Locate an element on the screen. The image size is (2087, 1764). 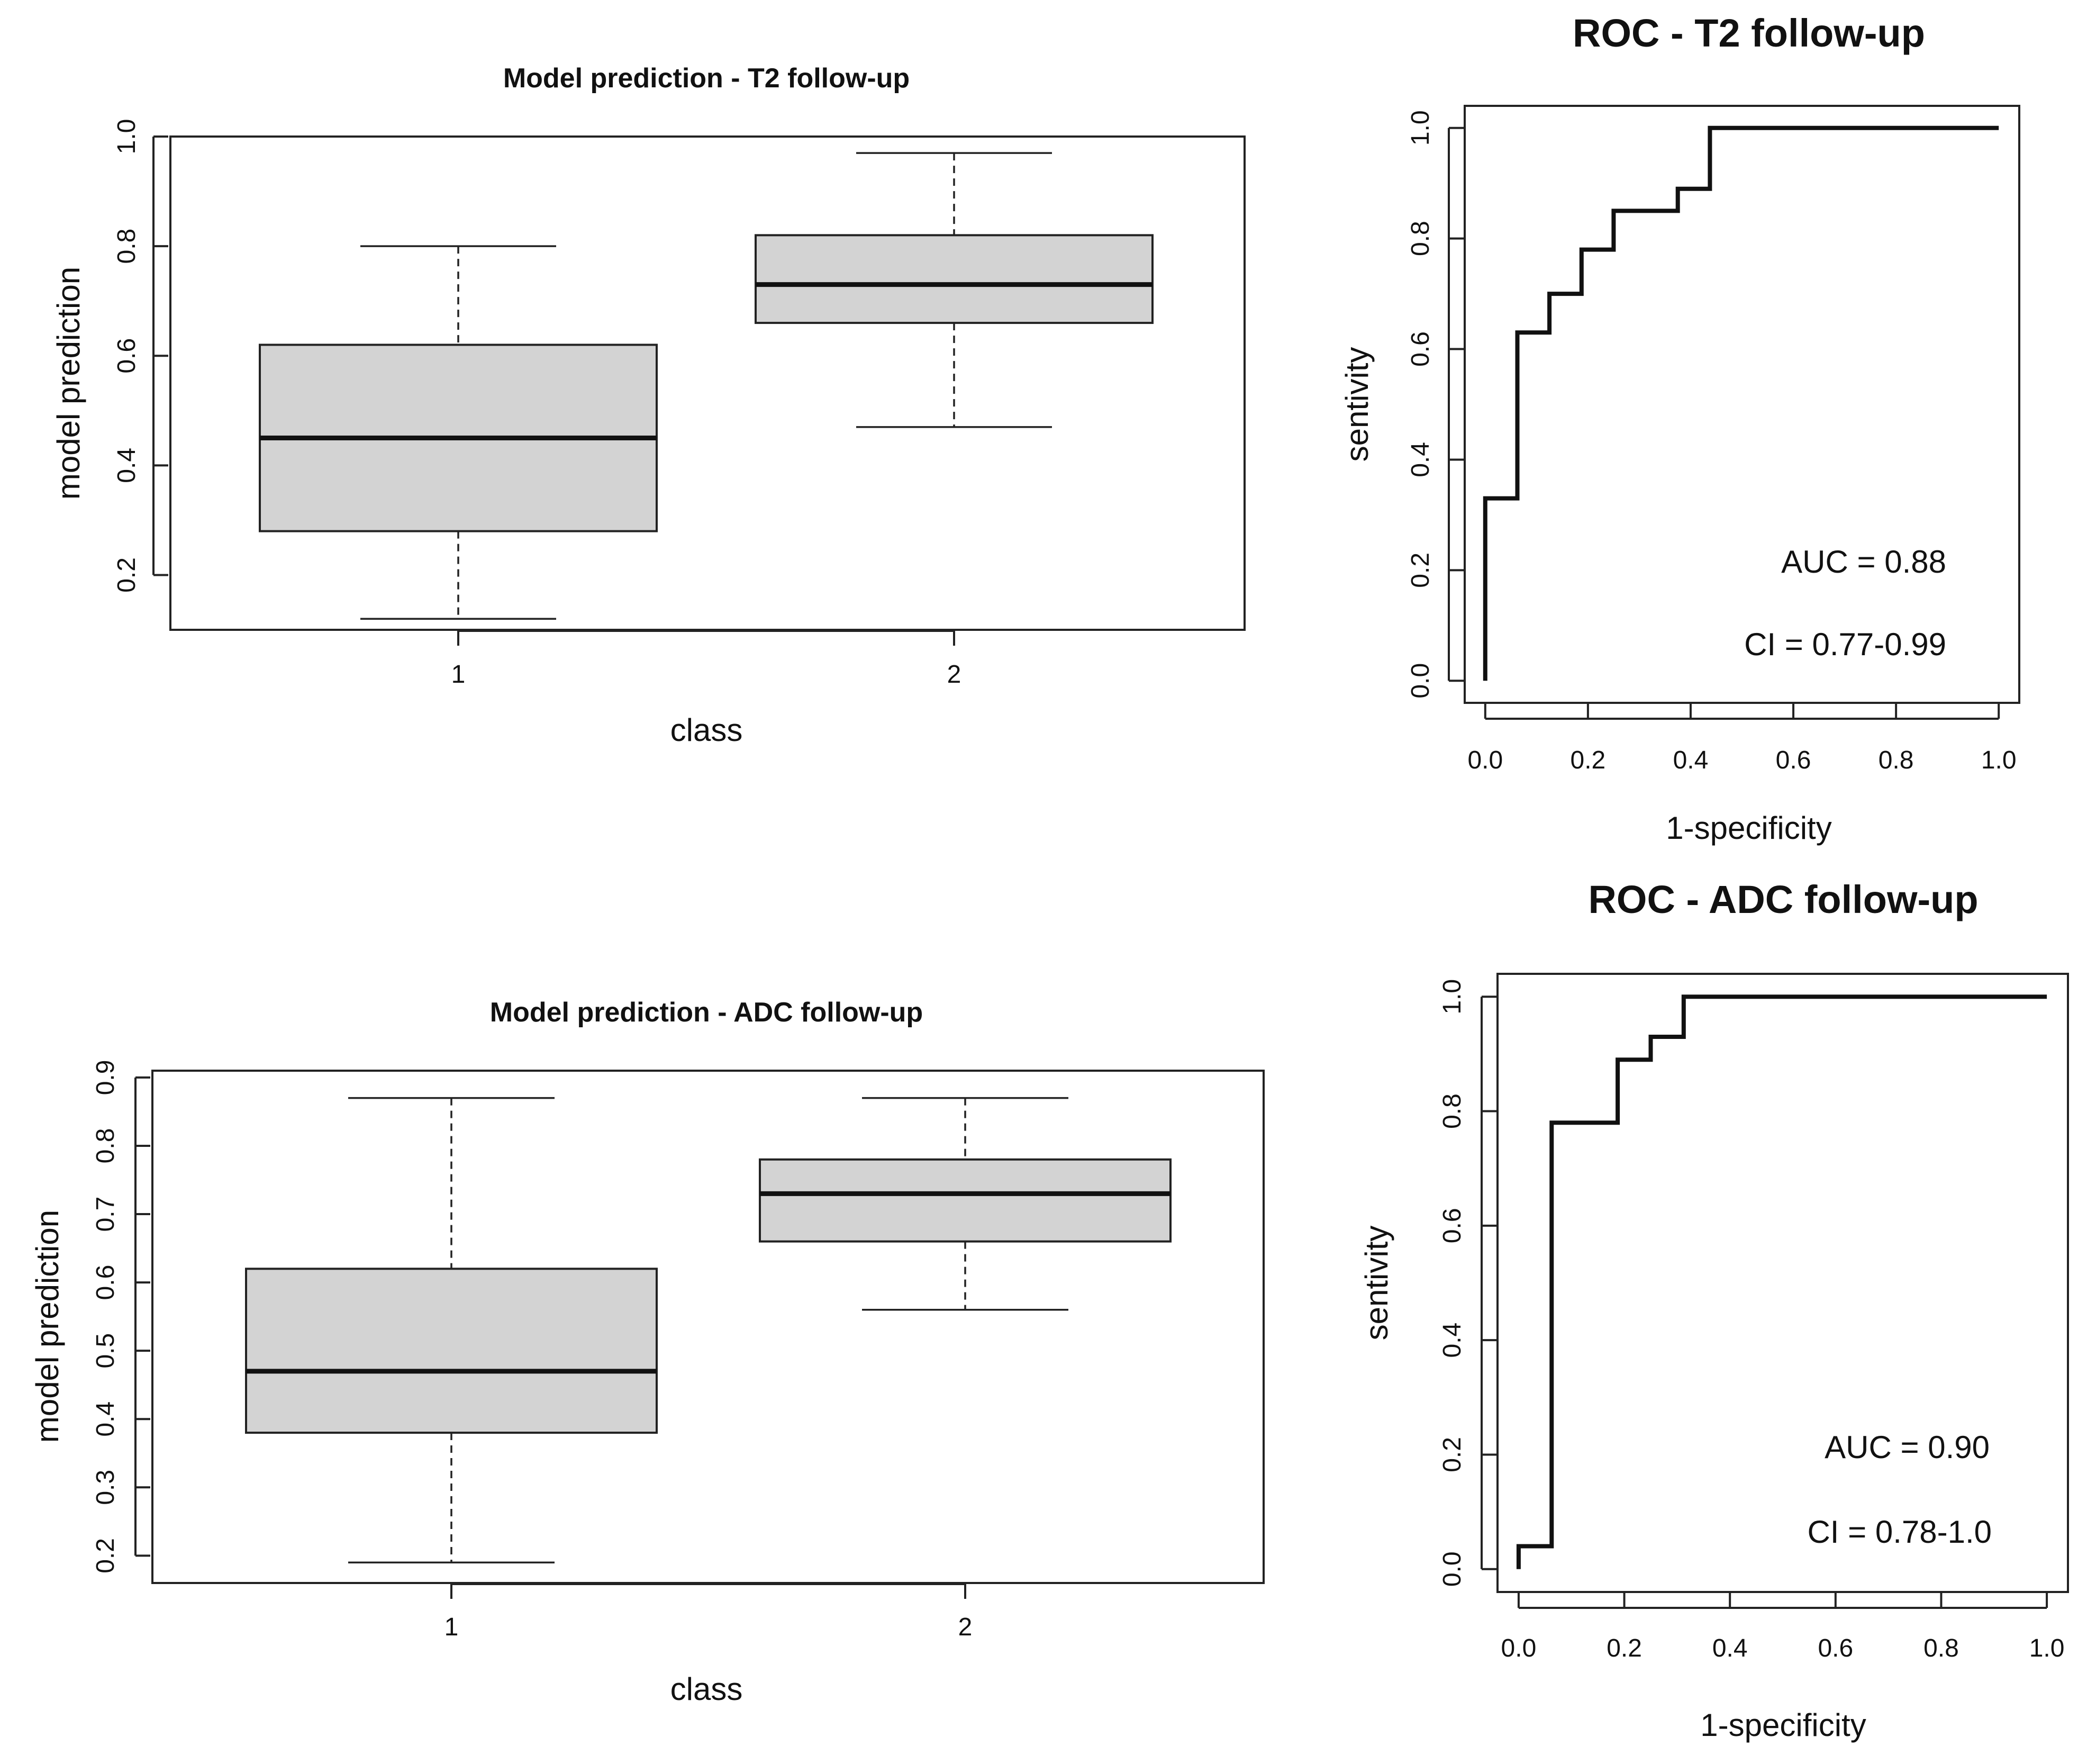
auc-annotation: AUC = 0.88 is located at coordinates (1864, 562).